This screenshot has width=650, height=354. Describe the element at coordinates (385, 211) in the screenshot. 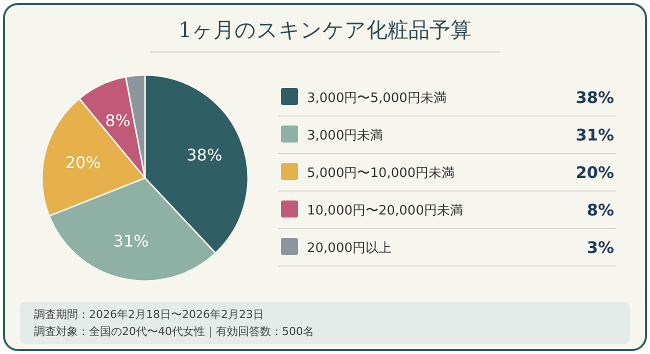

I see `legend-label: 10,000円〜20,000円未満` at that location.